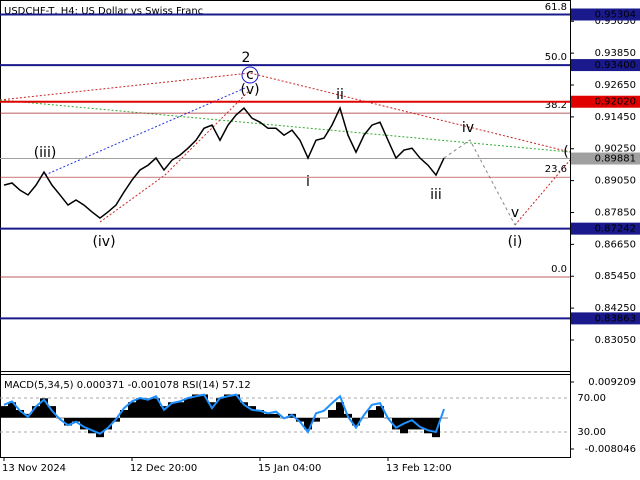 Image resolution: width=640 pixels, height=480 pixels. What do you see at coordinates (615, 244) in the screenshot?
I see `y-tick-label: 0.86650` at bounding box center [615, 244].